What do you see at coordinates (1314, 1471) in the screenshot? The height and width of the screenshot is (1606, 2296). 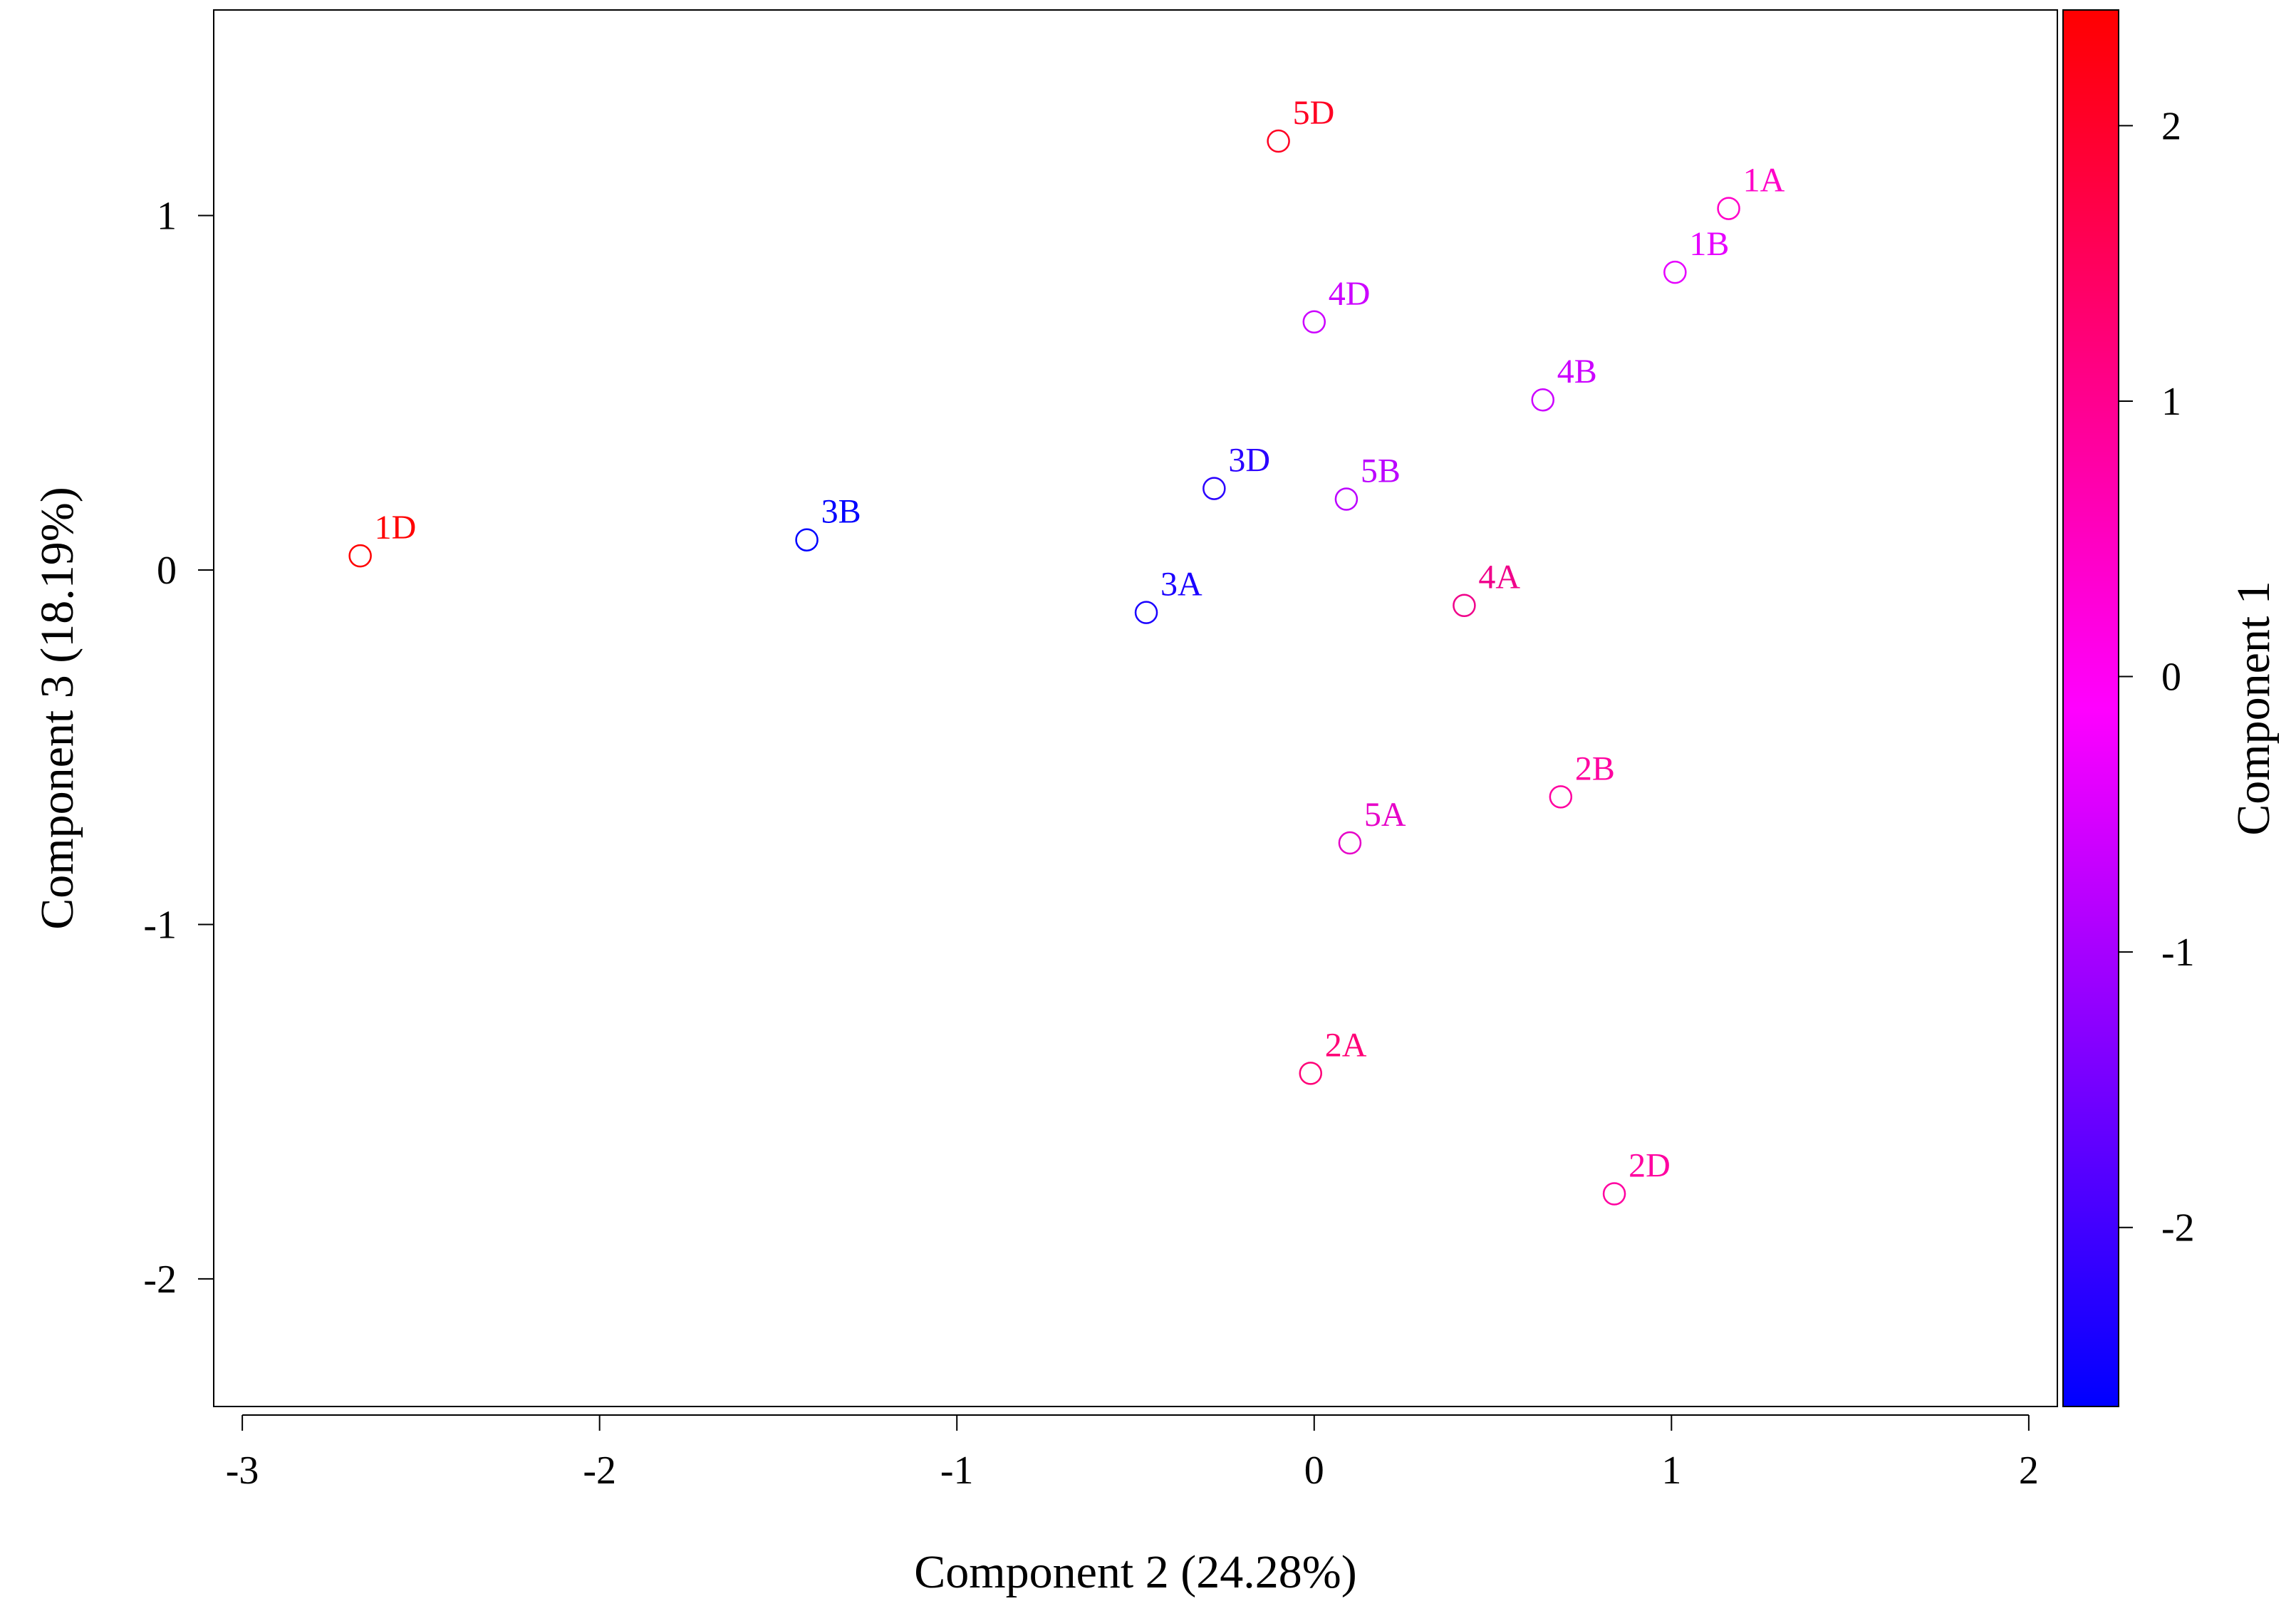 I see `x-tick-label: 0` at bounding box center [1314, 1471].